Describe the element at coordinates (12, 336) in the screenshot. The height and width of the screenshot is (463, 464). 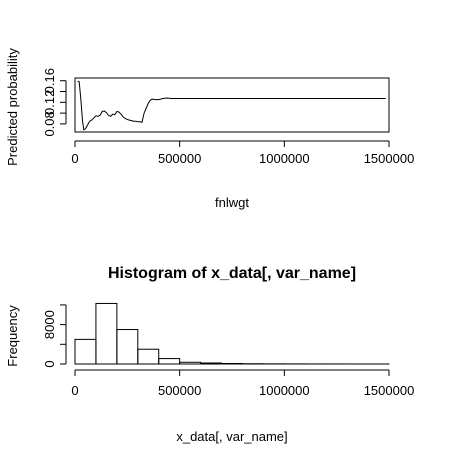
I see `histogram-y-axis-label: Frequency` at that location.